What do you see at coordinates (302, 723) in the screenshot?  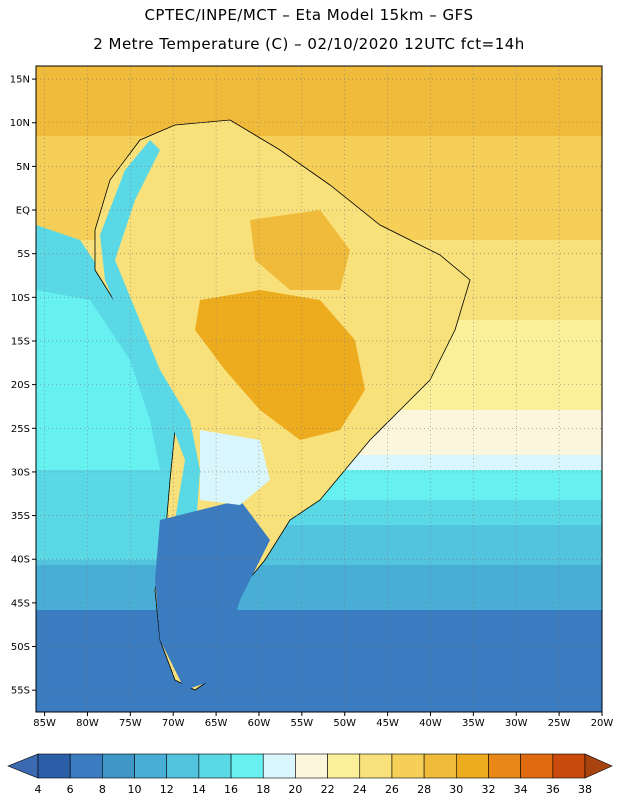 I see `lon-tick-label: 55W` at bounding box center [302, 723].